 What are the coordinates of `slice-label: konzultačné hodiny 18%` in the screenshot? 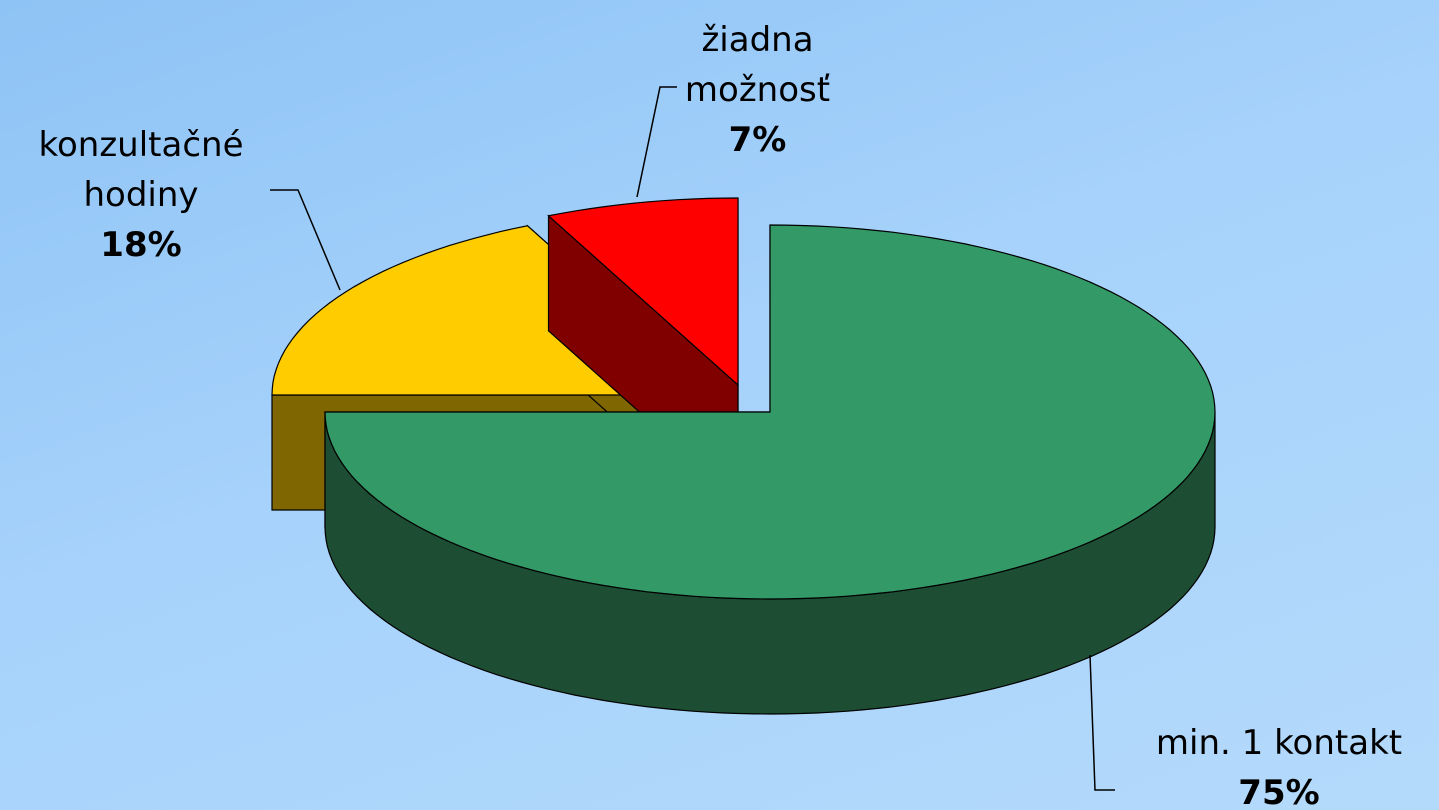 It's located at (141, 195).